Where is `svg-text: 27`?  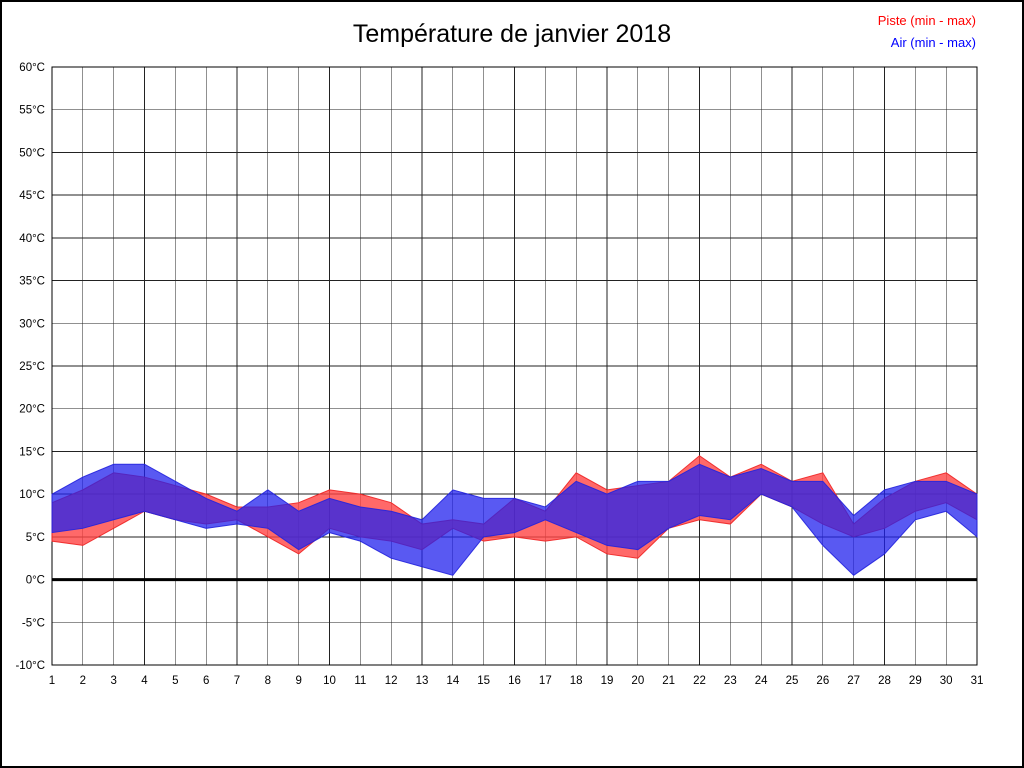
svg-text: 27 is located at coordinates (853, 681).